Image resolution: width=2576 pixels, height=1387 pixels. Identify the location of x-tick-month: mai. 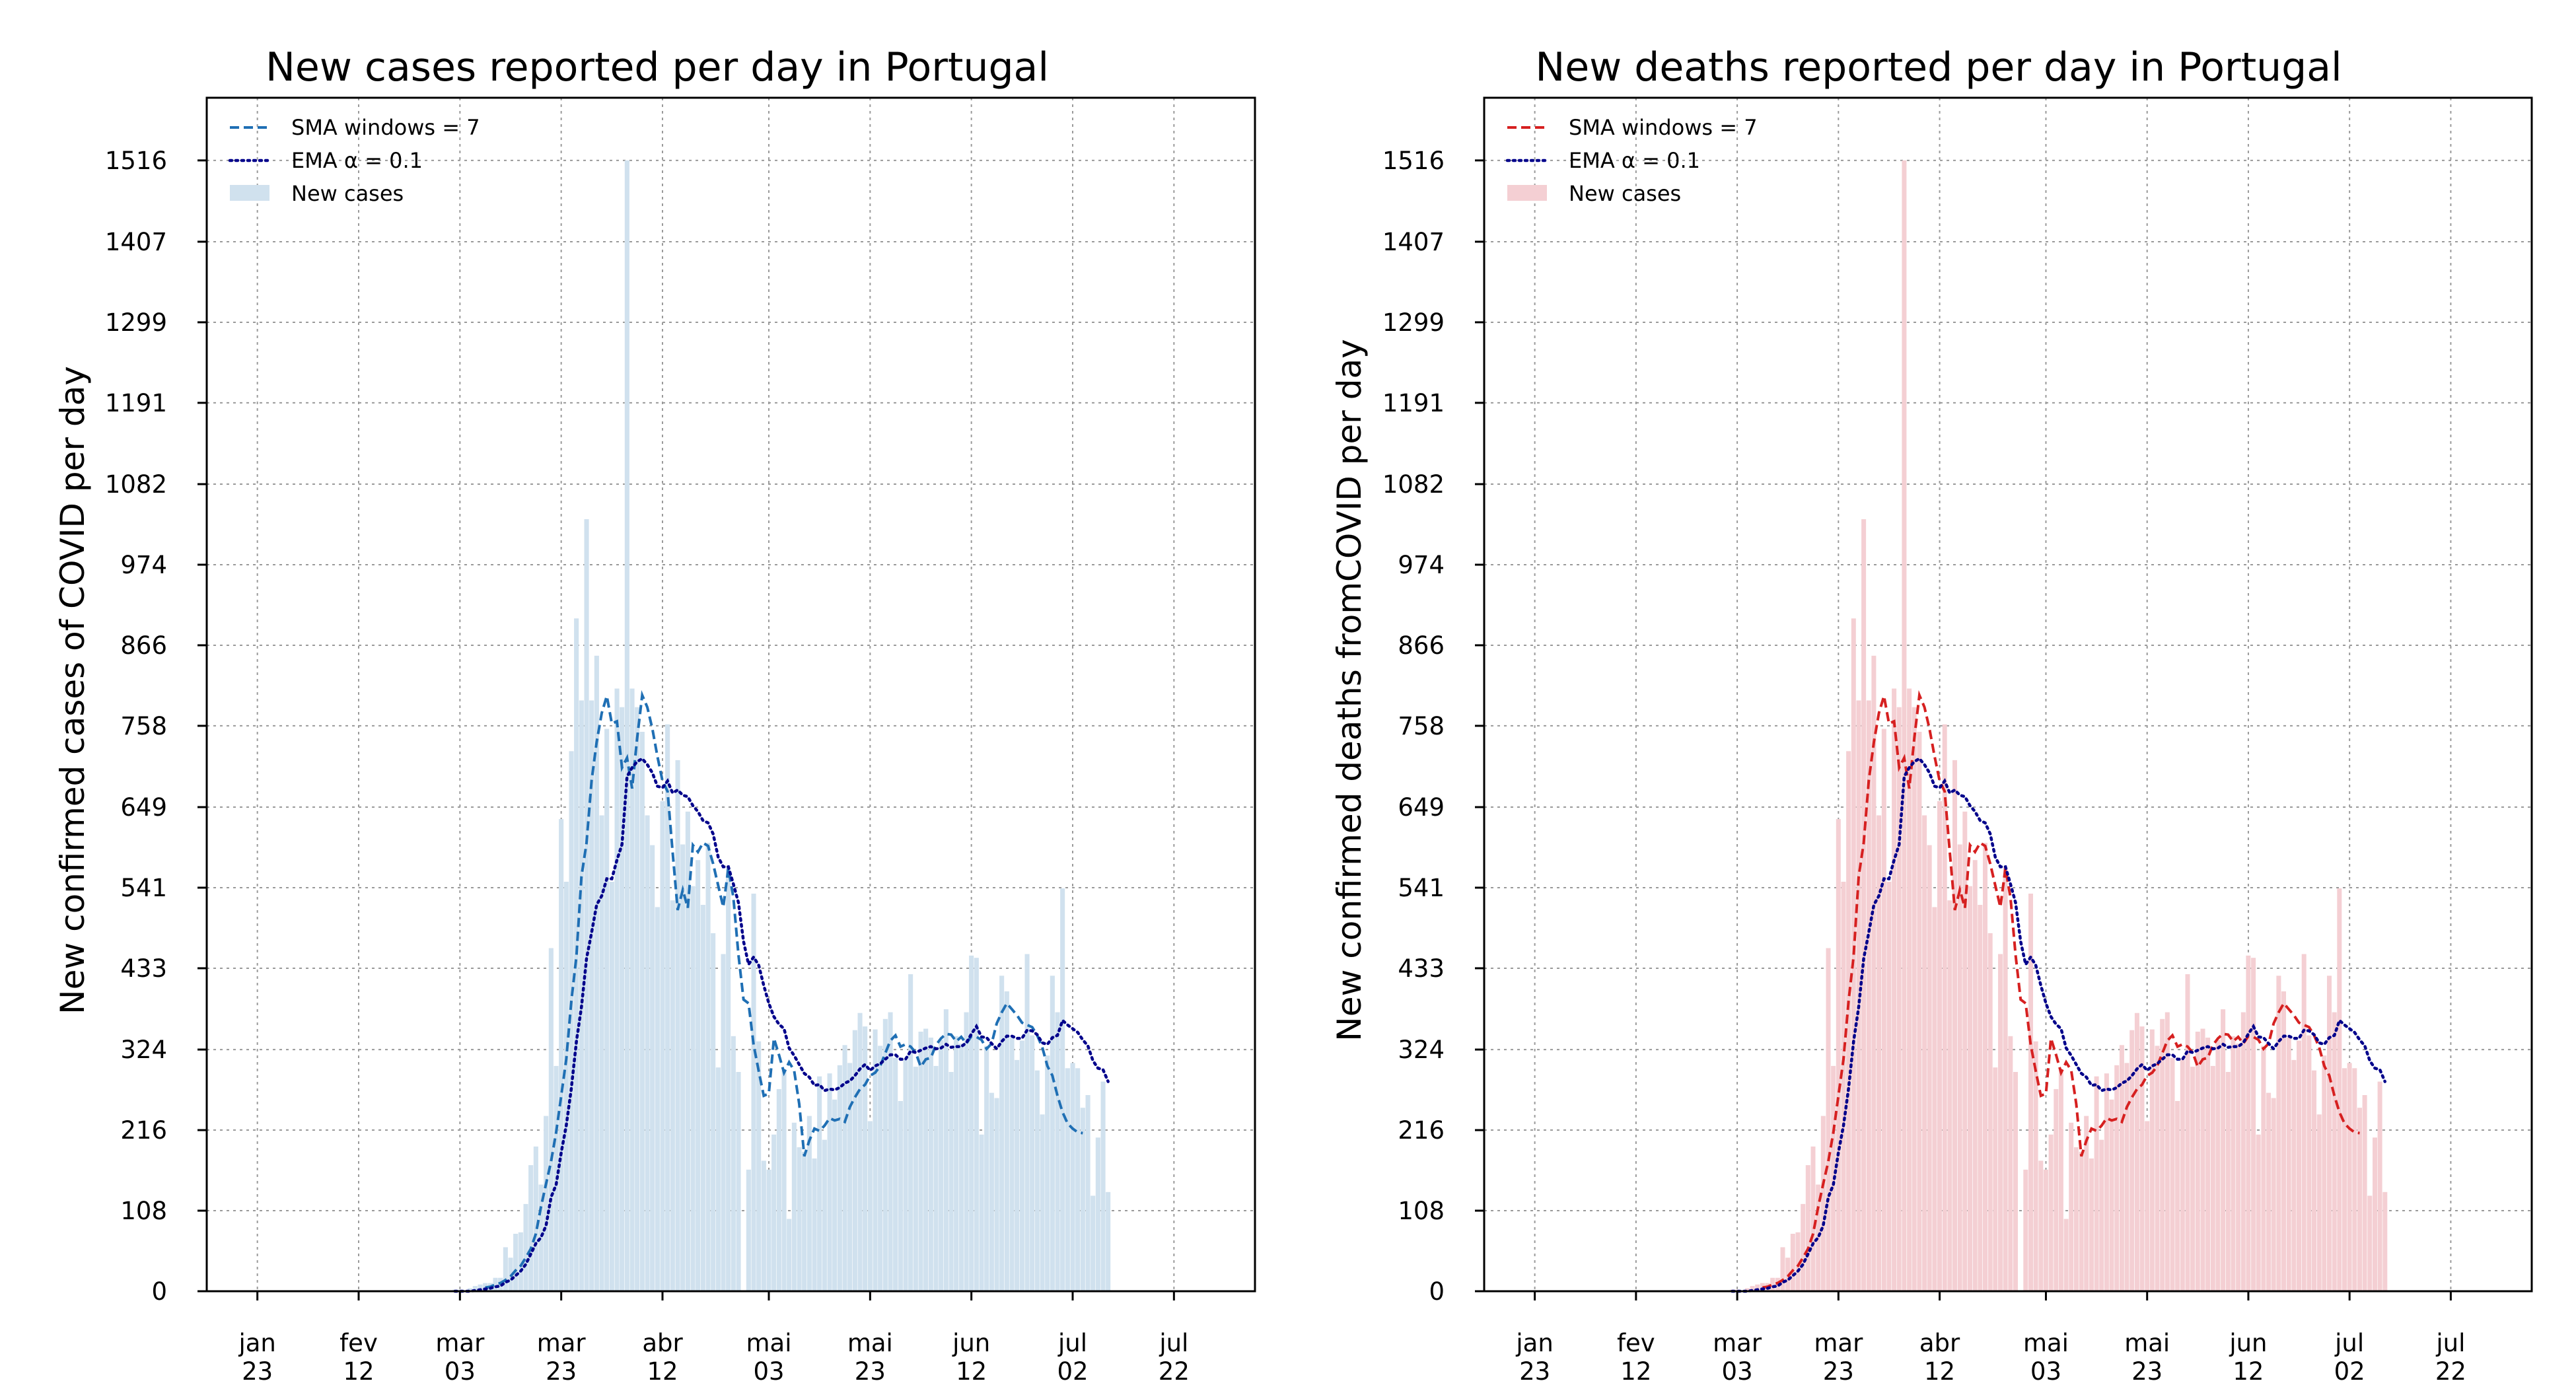
(870, 1343).